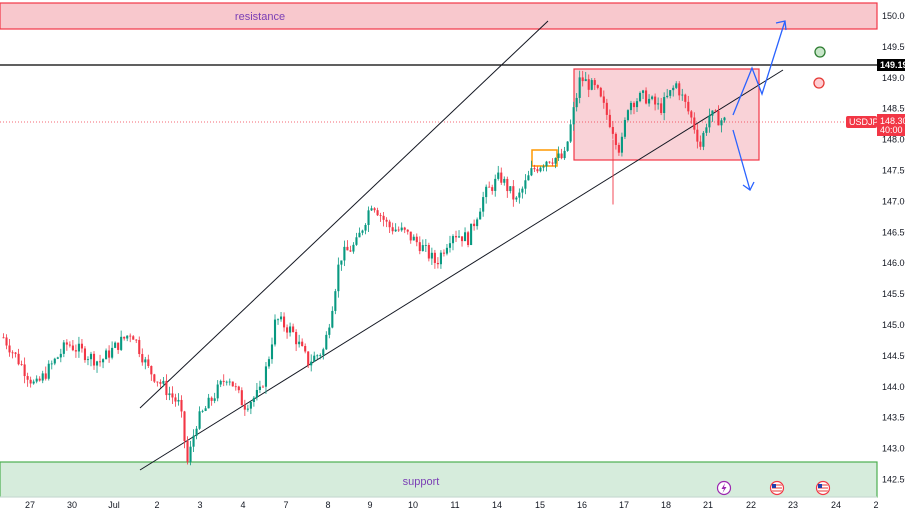 The height and width of the screenshot is (514, 905). Describe the element at coordinates (666, 114) in the screenshot. I see `consolidation-box` at that location.